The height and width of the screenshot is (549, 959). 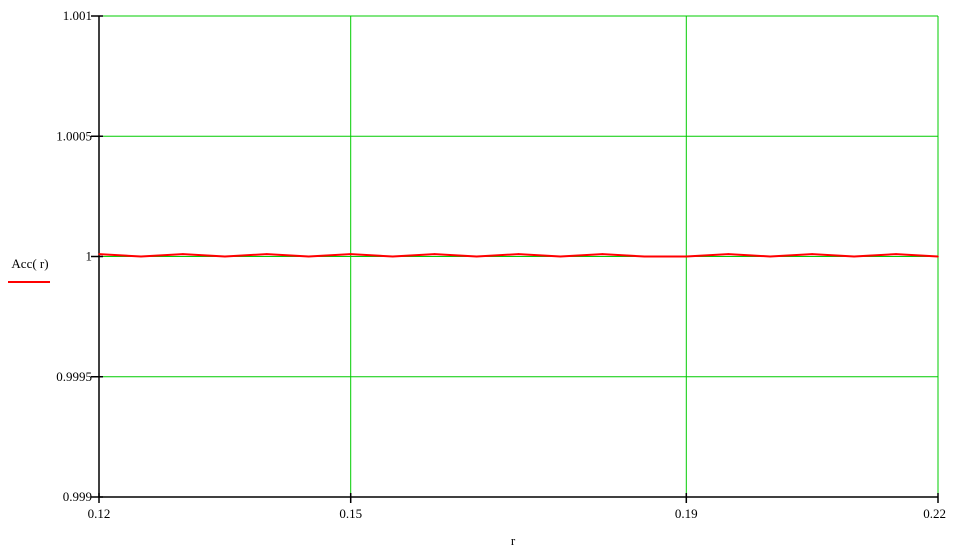 I want to click on y-tick-label: 1.0005, so click(x=74, y=135).